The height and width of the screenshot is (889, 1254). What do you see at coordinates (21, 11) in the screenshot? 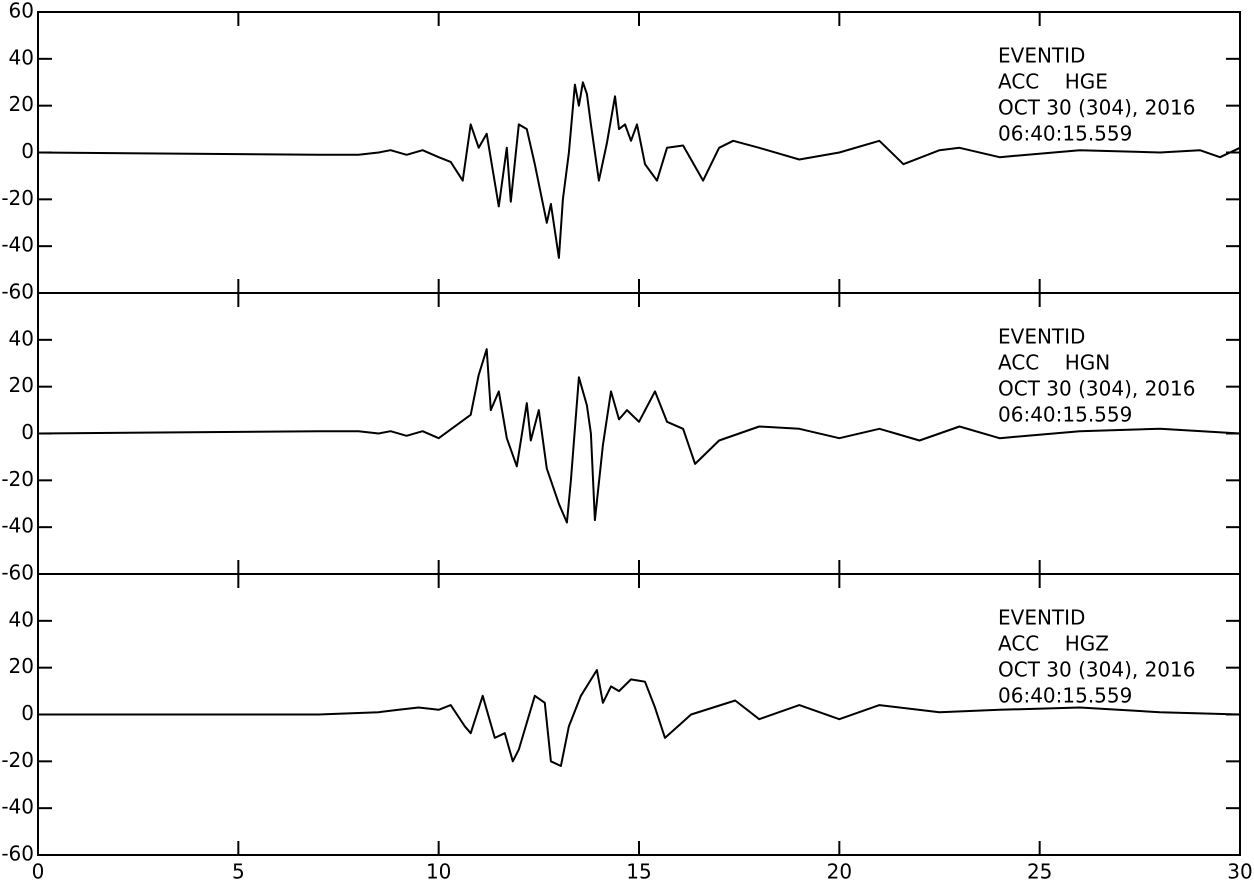
I see `y-tick-label: 60` at bounding box center [21, 11].